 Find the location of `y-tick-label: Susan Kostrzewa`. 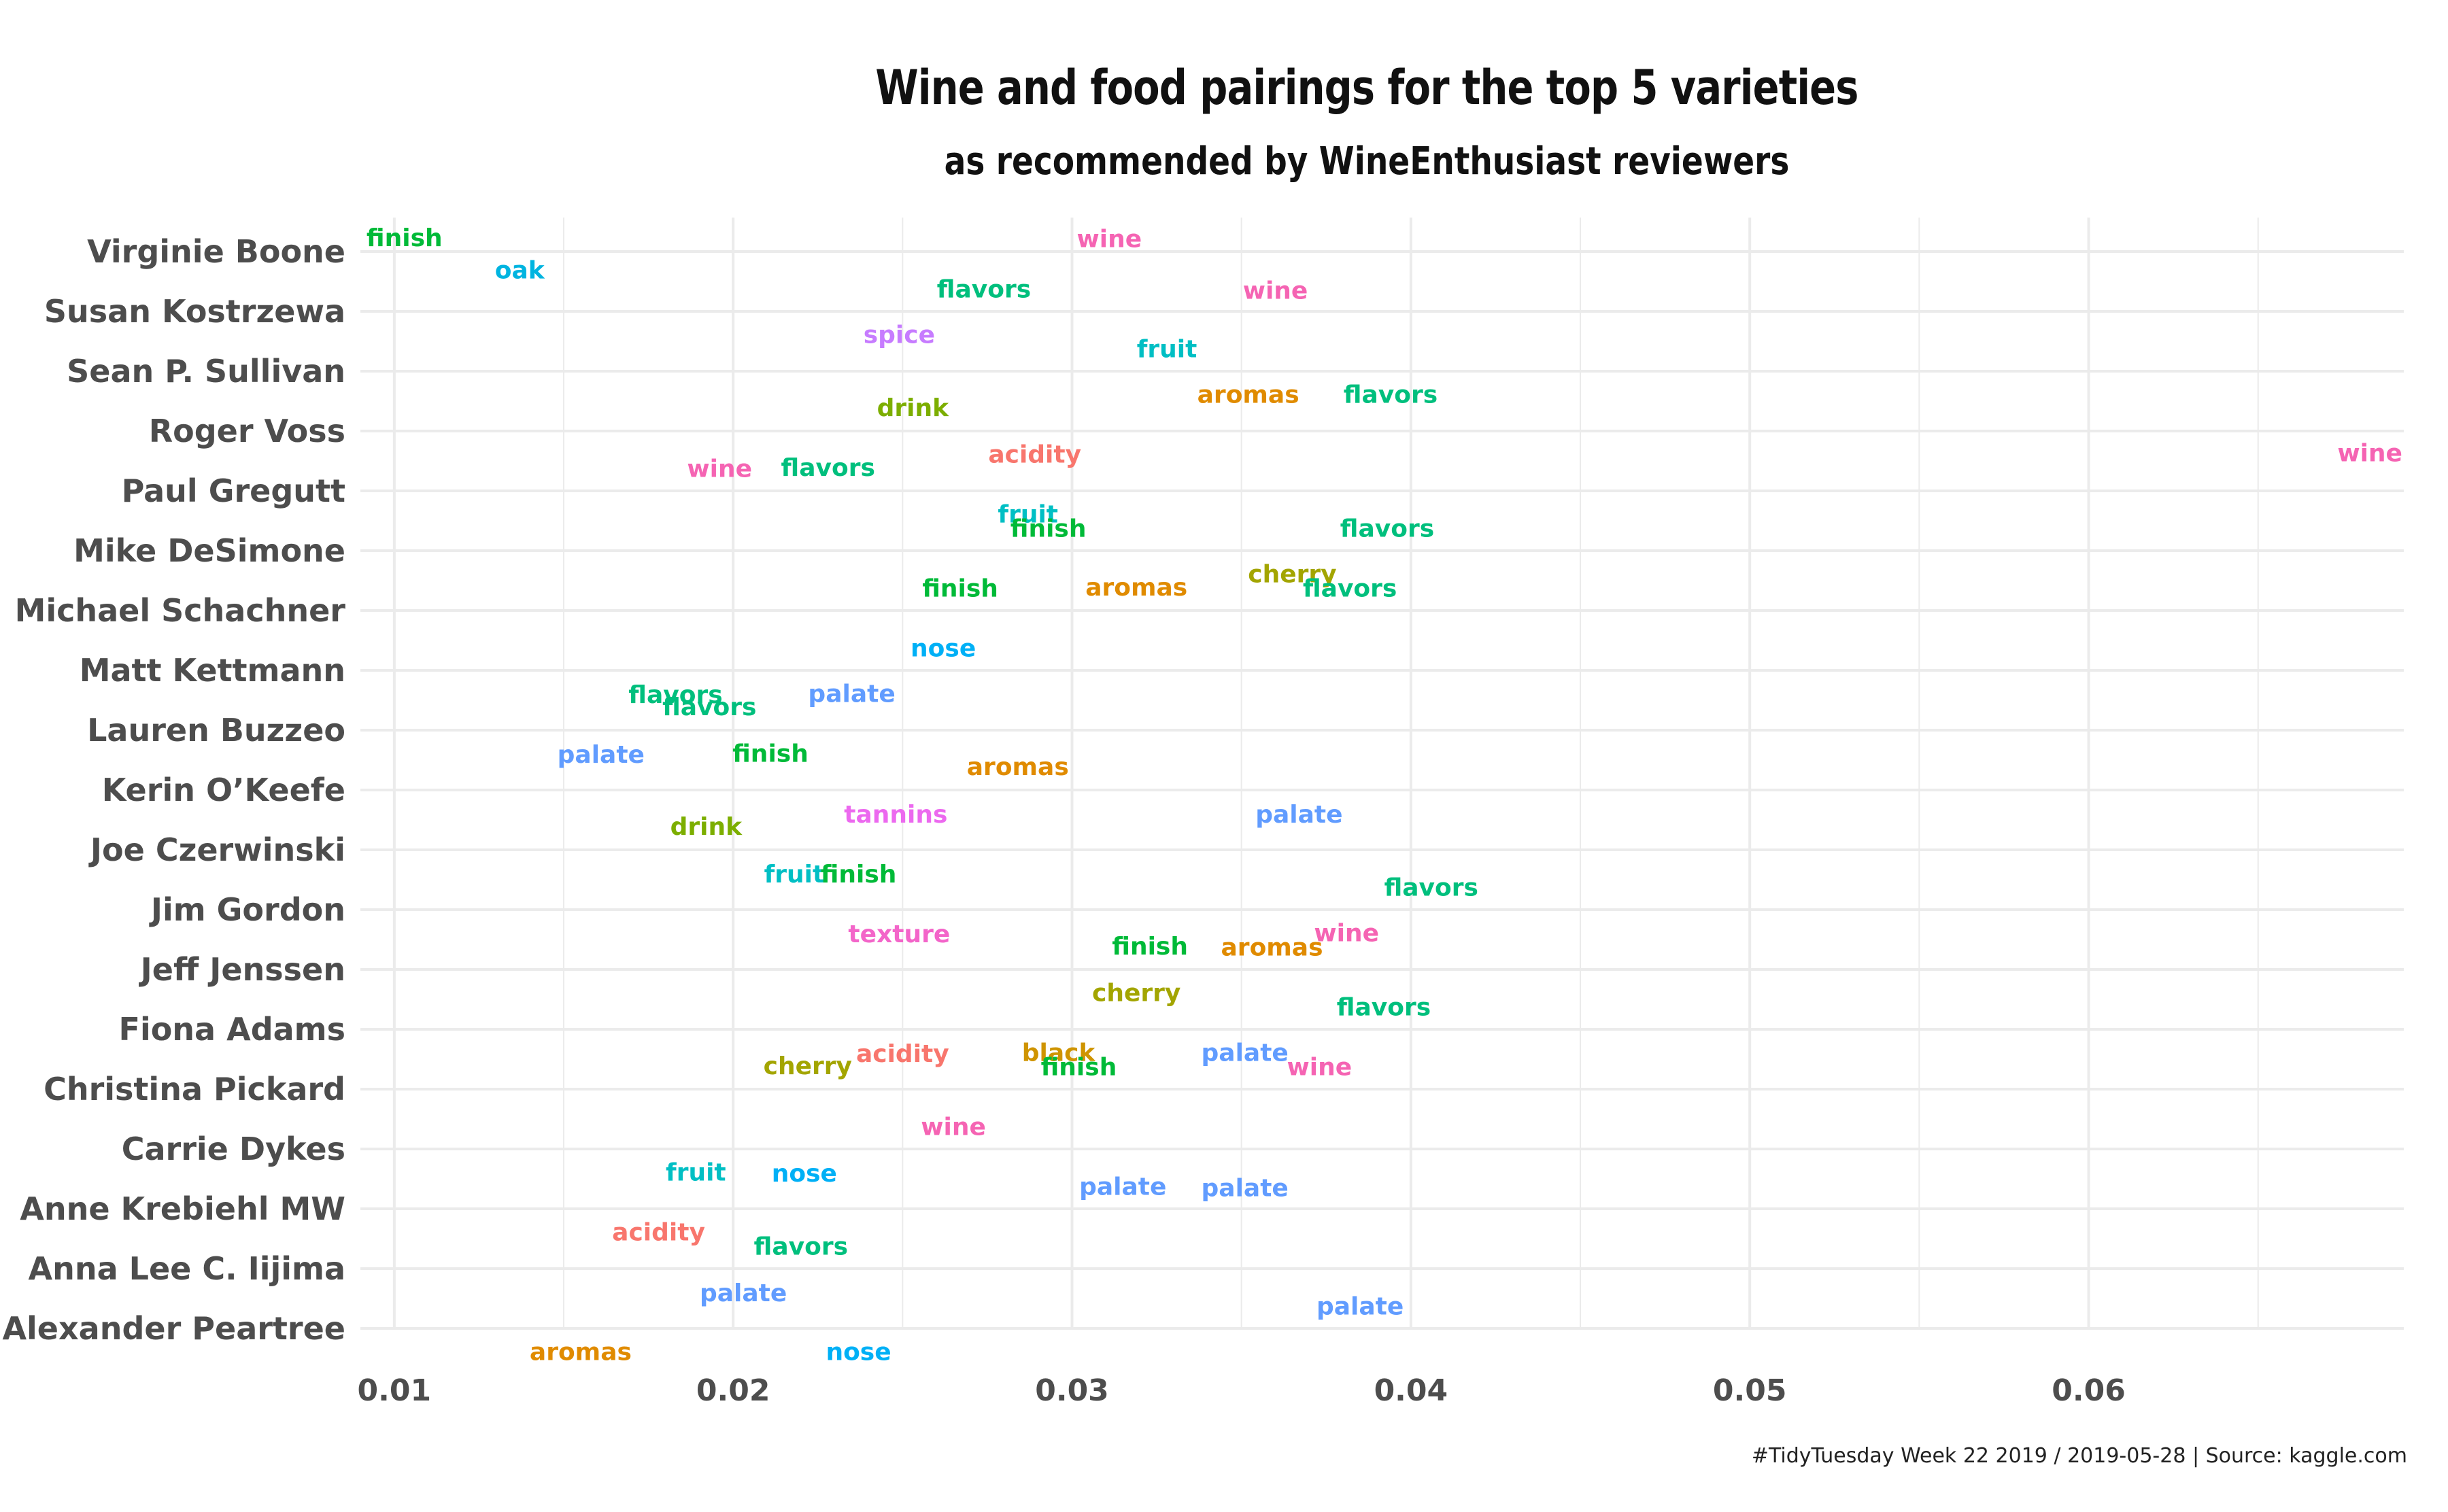

y-tick-label: Susan Kostrzewa is located at coordinates (195, 311).